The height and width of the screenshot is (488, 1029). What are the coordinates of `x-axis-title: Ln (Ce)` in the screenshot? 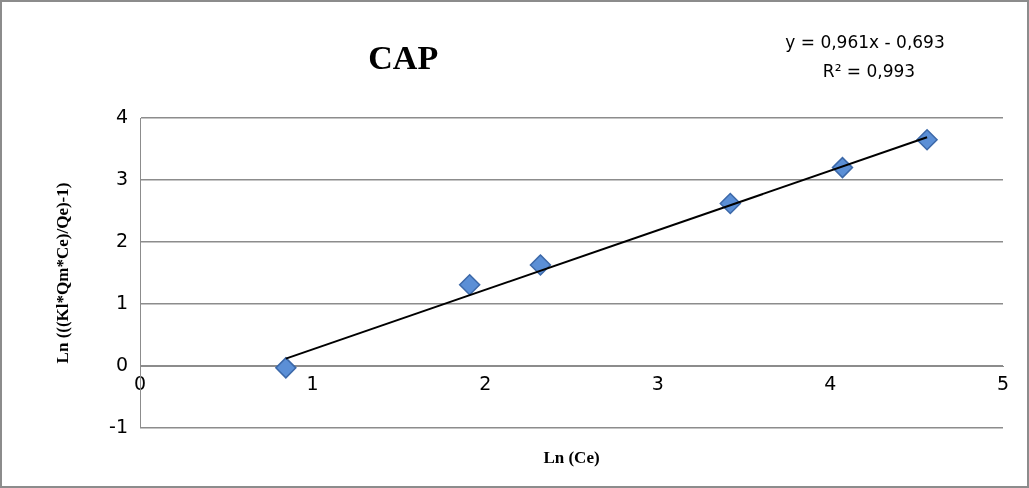 It's located at (571, 458).